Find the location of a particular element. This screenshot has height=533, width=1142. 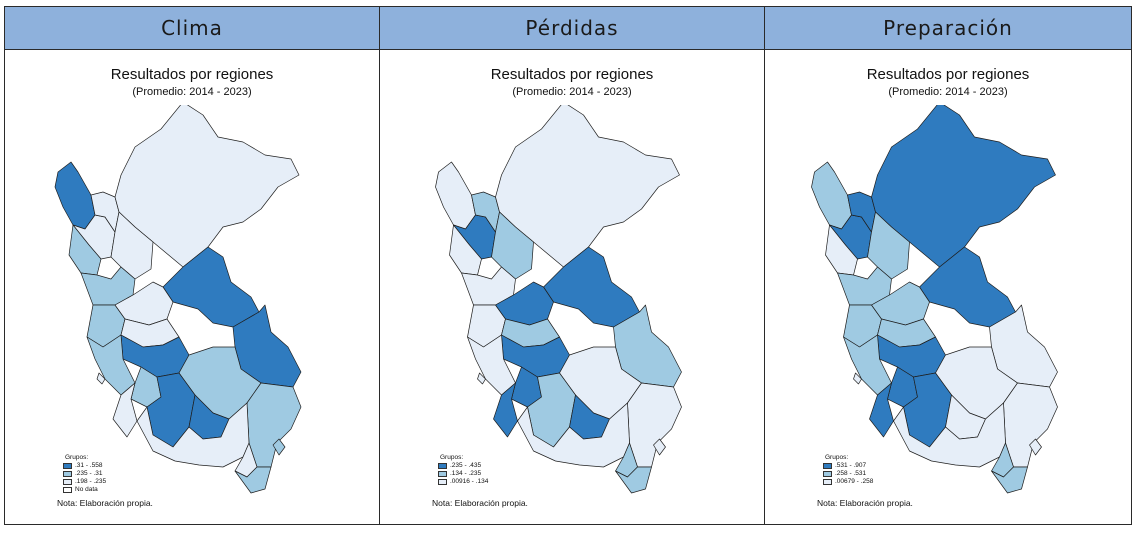

header-row: Clima Pérdidas Preparación is located at coordinates (568, 28).